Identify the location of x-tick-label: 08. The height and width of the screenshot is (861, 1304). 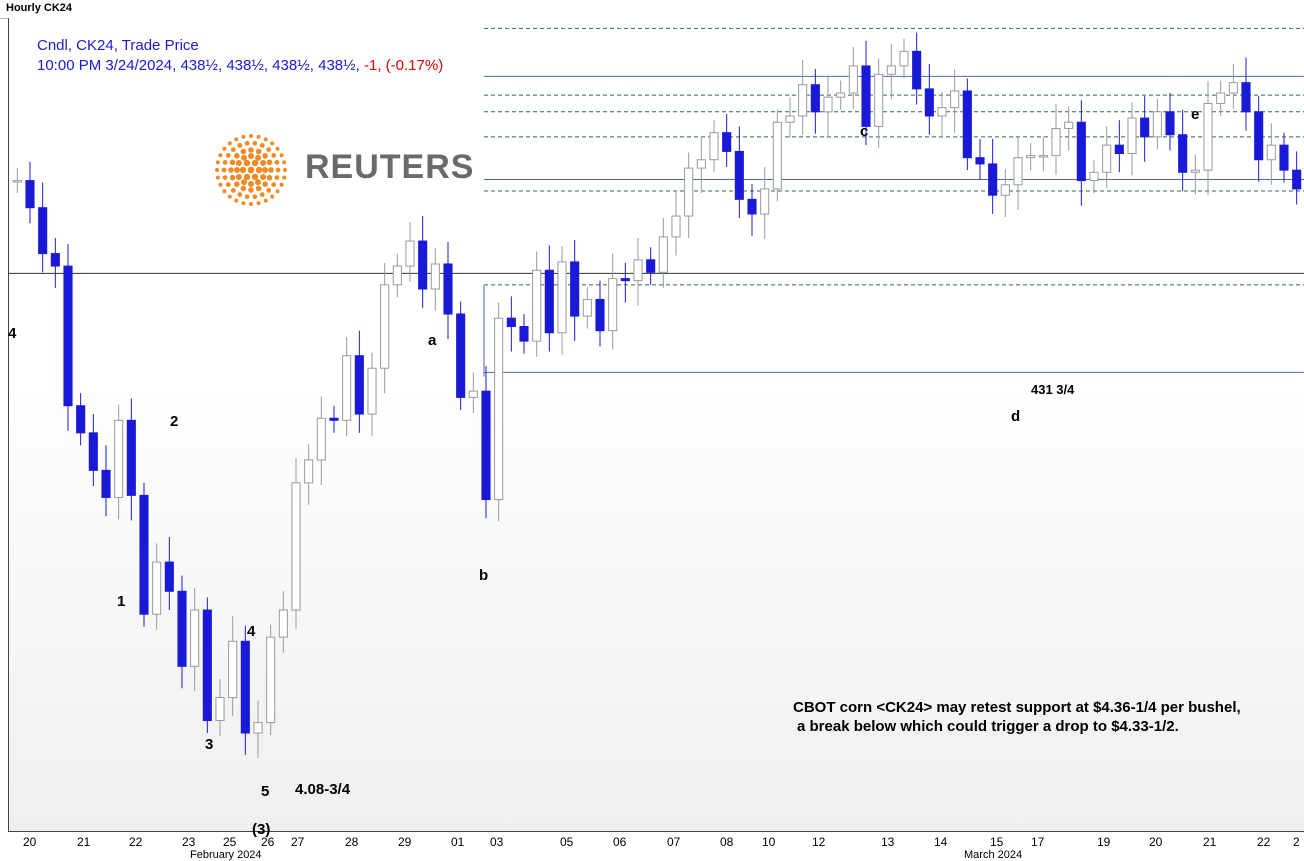
(727, 842).